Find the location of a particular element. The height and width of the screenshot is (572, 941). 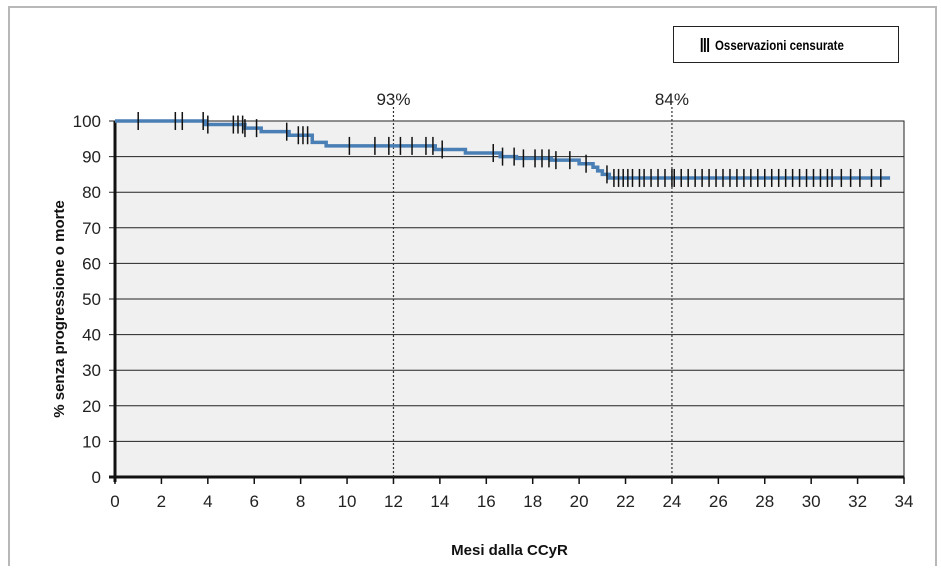

x-tick-label: 26 is located at coordinates (718, 501).